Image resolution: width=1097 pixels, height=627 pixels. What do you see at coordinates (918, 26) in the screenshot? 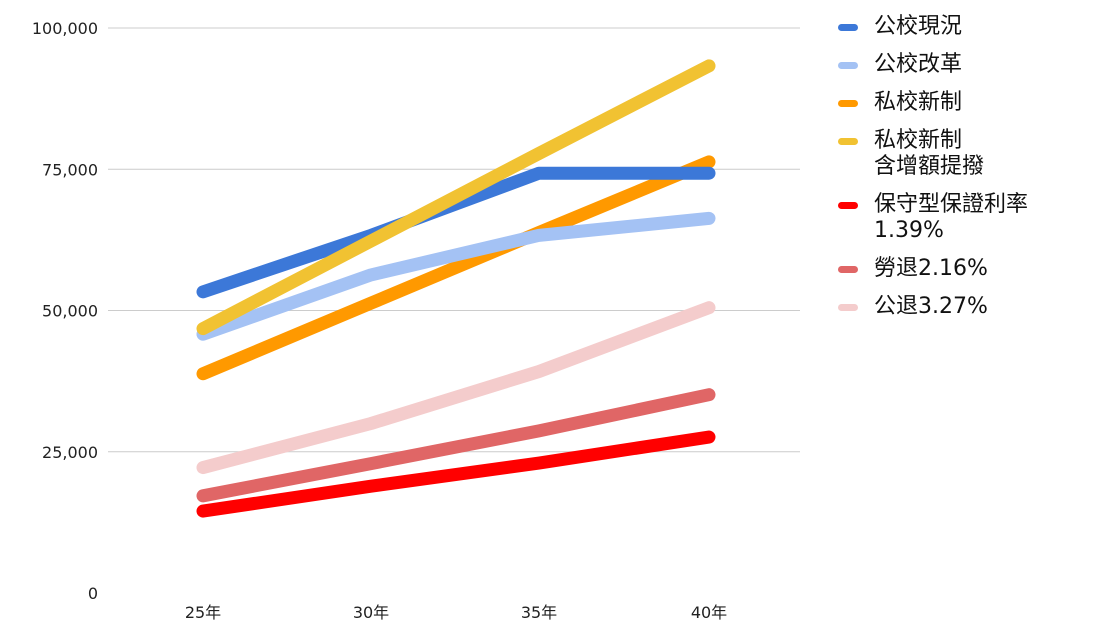
I see `legend-label: 公校現況` at bounding box center [918, 26].